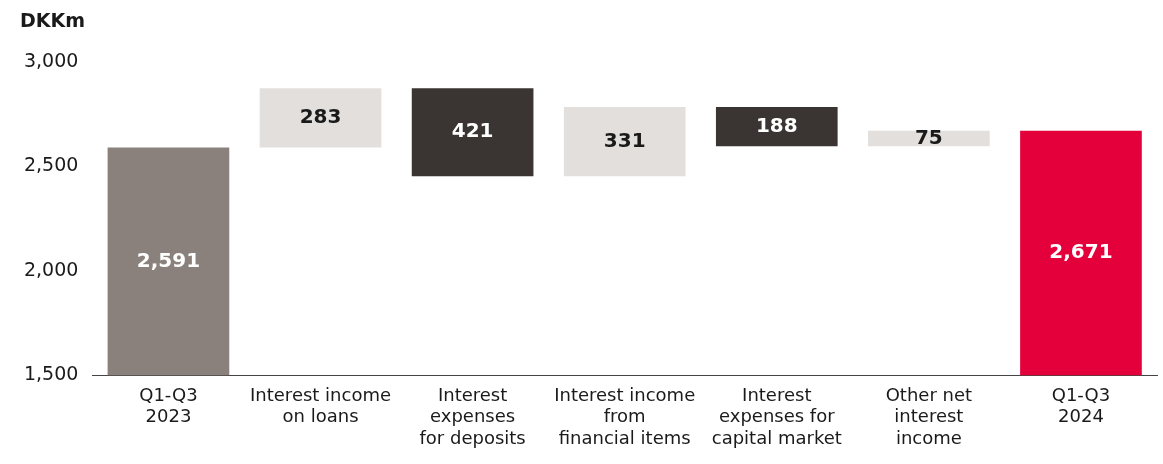  What do you see at coordinates (928, 136) in the screenshot?
I see `data-label: 75` at bounding box center [928, 136].